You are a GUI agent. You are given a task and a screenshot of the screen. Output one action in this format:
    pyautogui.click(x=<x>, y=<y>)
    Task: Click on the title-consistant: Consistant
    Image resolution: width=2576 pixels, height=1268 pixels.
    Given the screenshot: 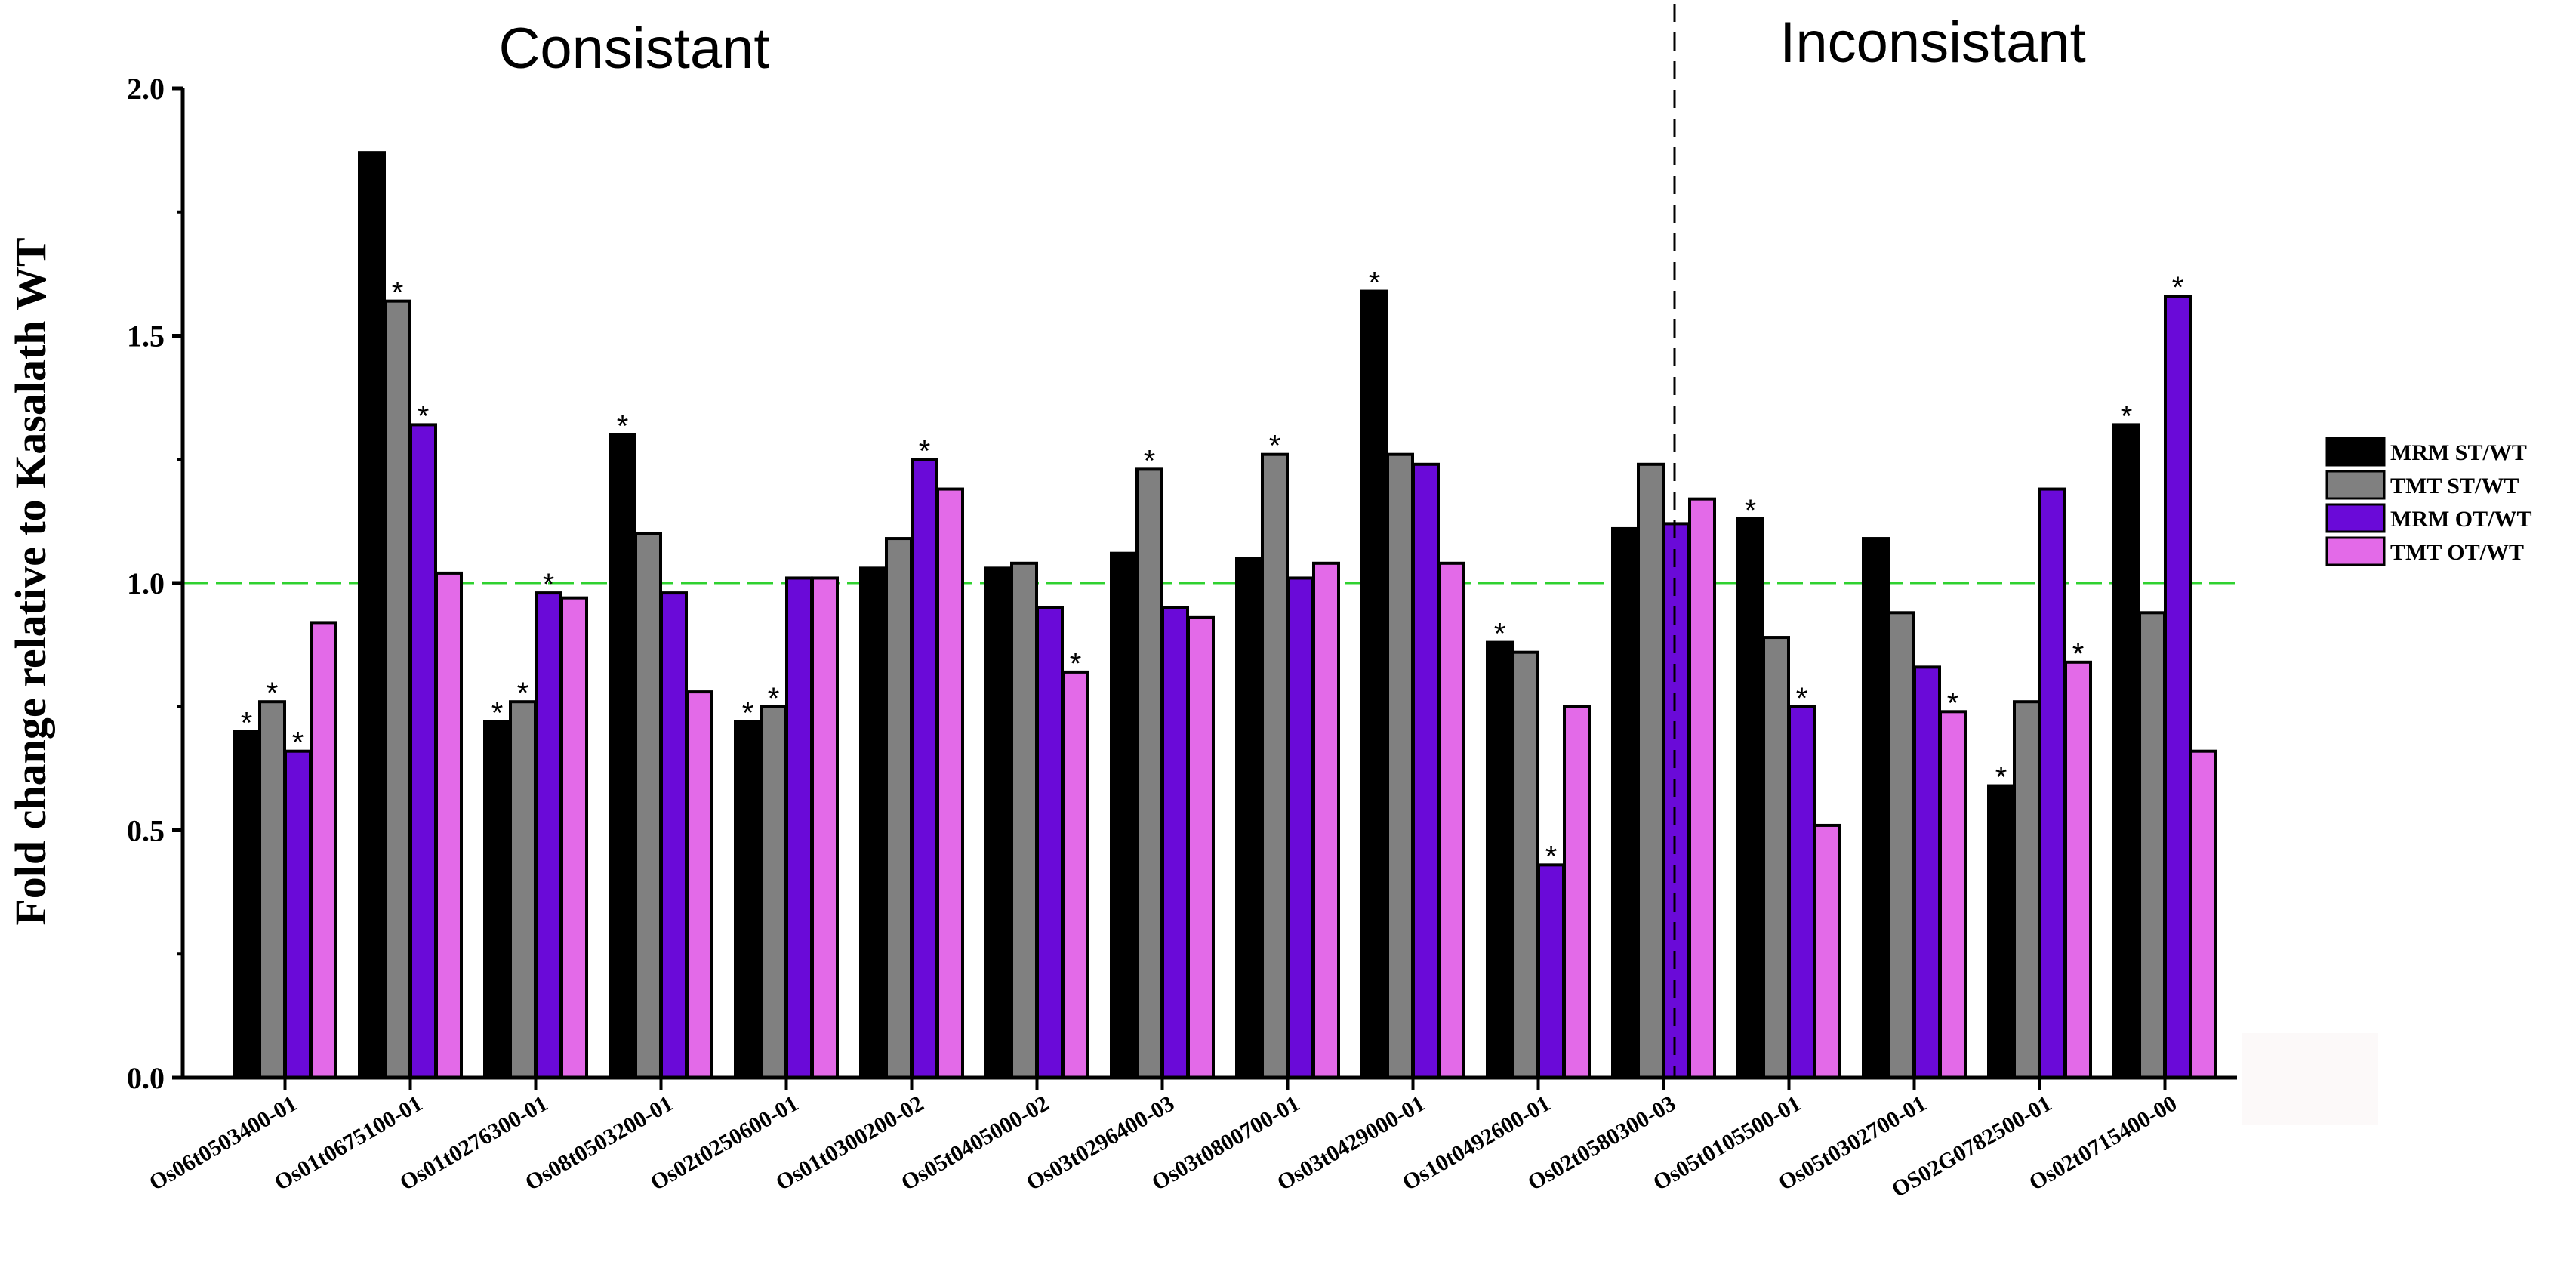 What is the action you would take?
    pyautogui.click(x=633, y=49)
    